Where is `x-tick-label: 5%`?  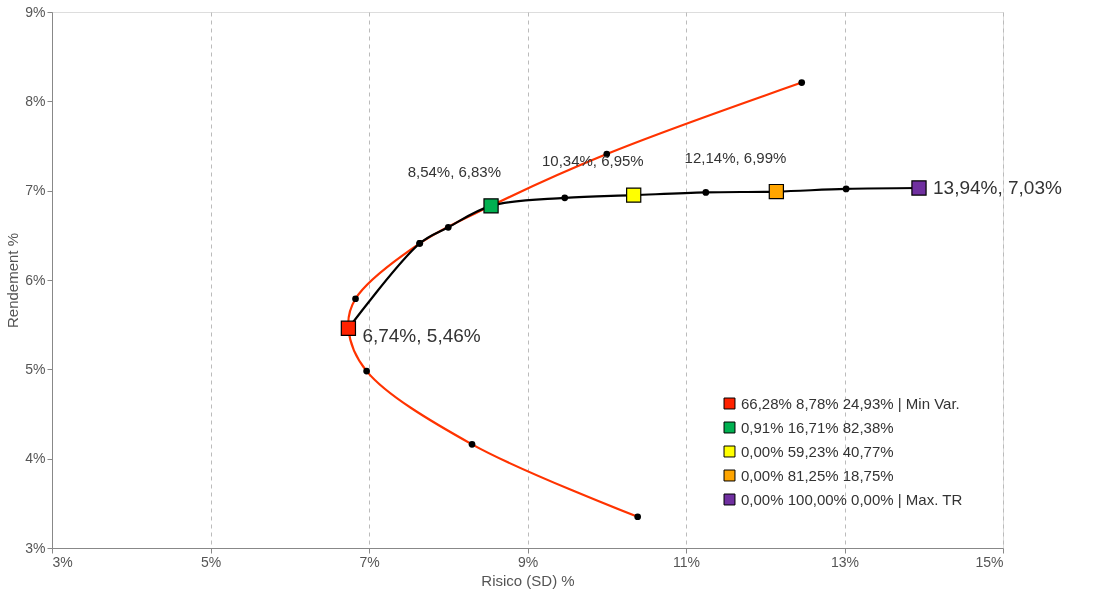 x-tick-label: 5% is located at coordinates (211, 561).